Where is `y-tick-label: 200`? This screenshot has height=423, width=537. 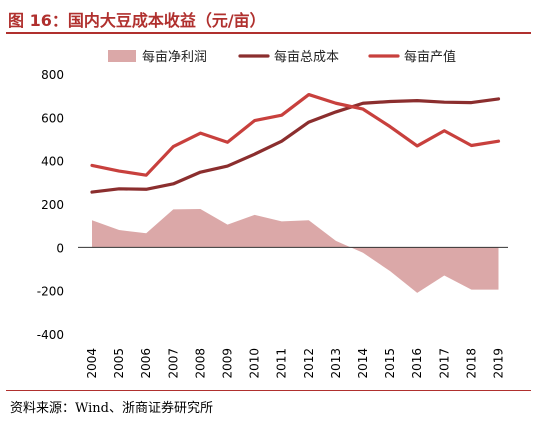
y-tick-label: 200 is located at coordinates (52, 205).